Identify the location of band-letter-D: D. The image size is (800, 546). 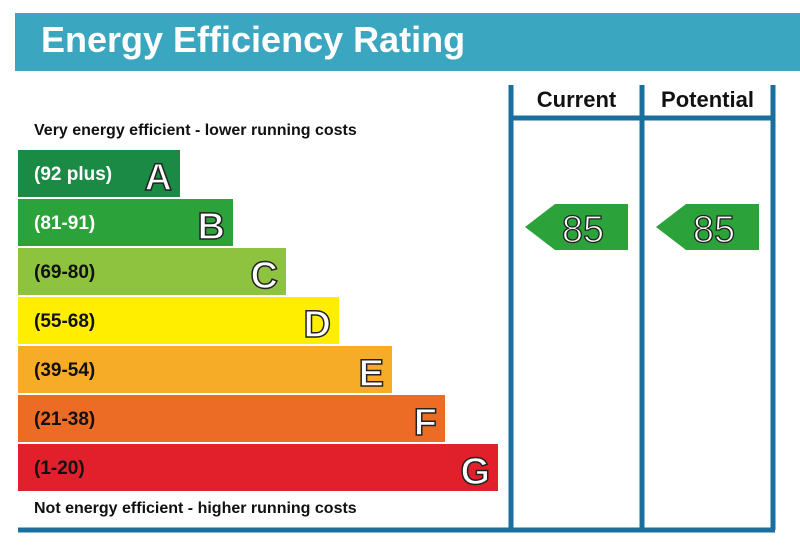
(317, 325).